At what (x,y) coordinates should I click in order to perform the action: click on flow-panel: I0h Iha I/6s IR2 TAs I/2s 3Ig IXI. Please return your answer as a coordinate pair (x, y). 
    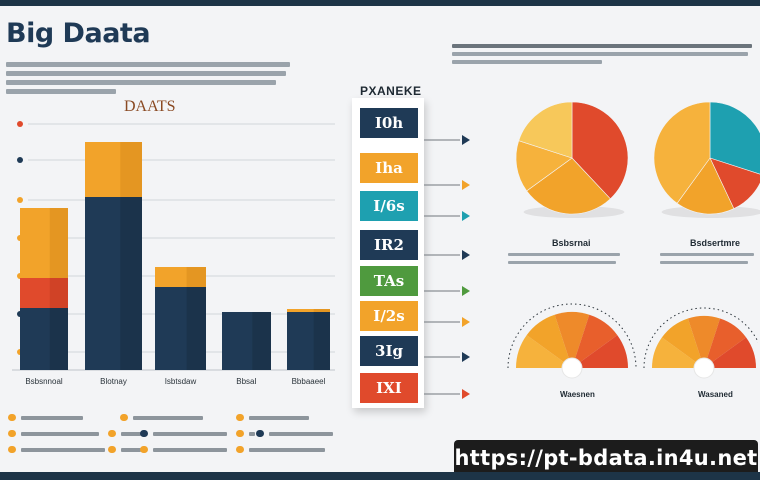
    Looking at the image, I should click on (388, 253).